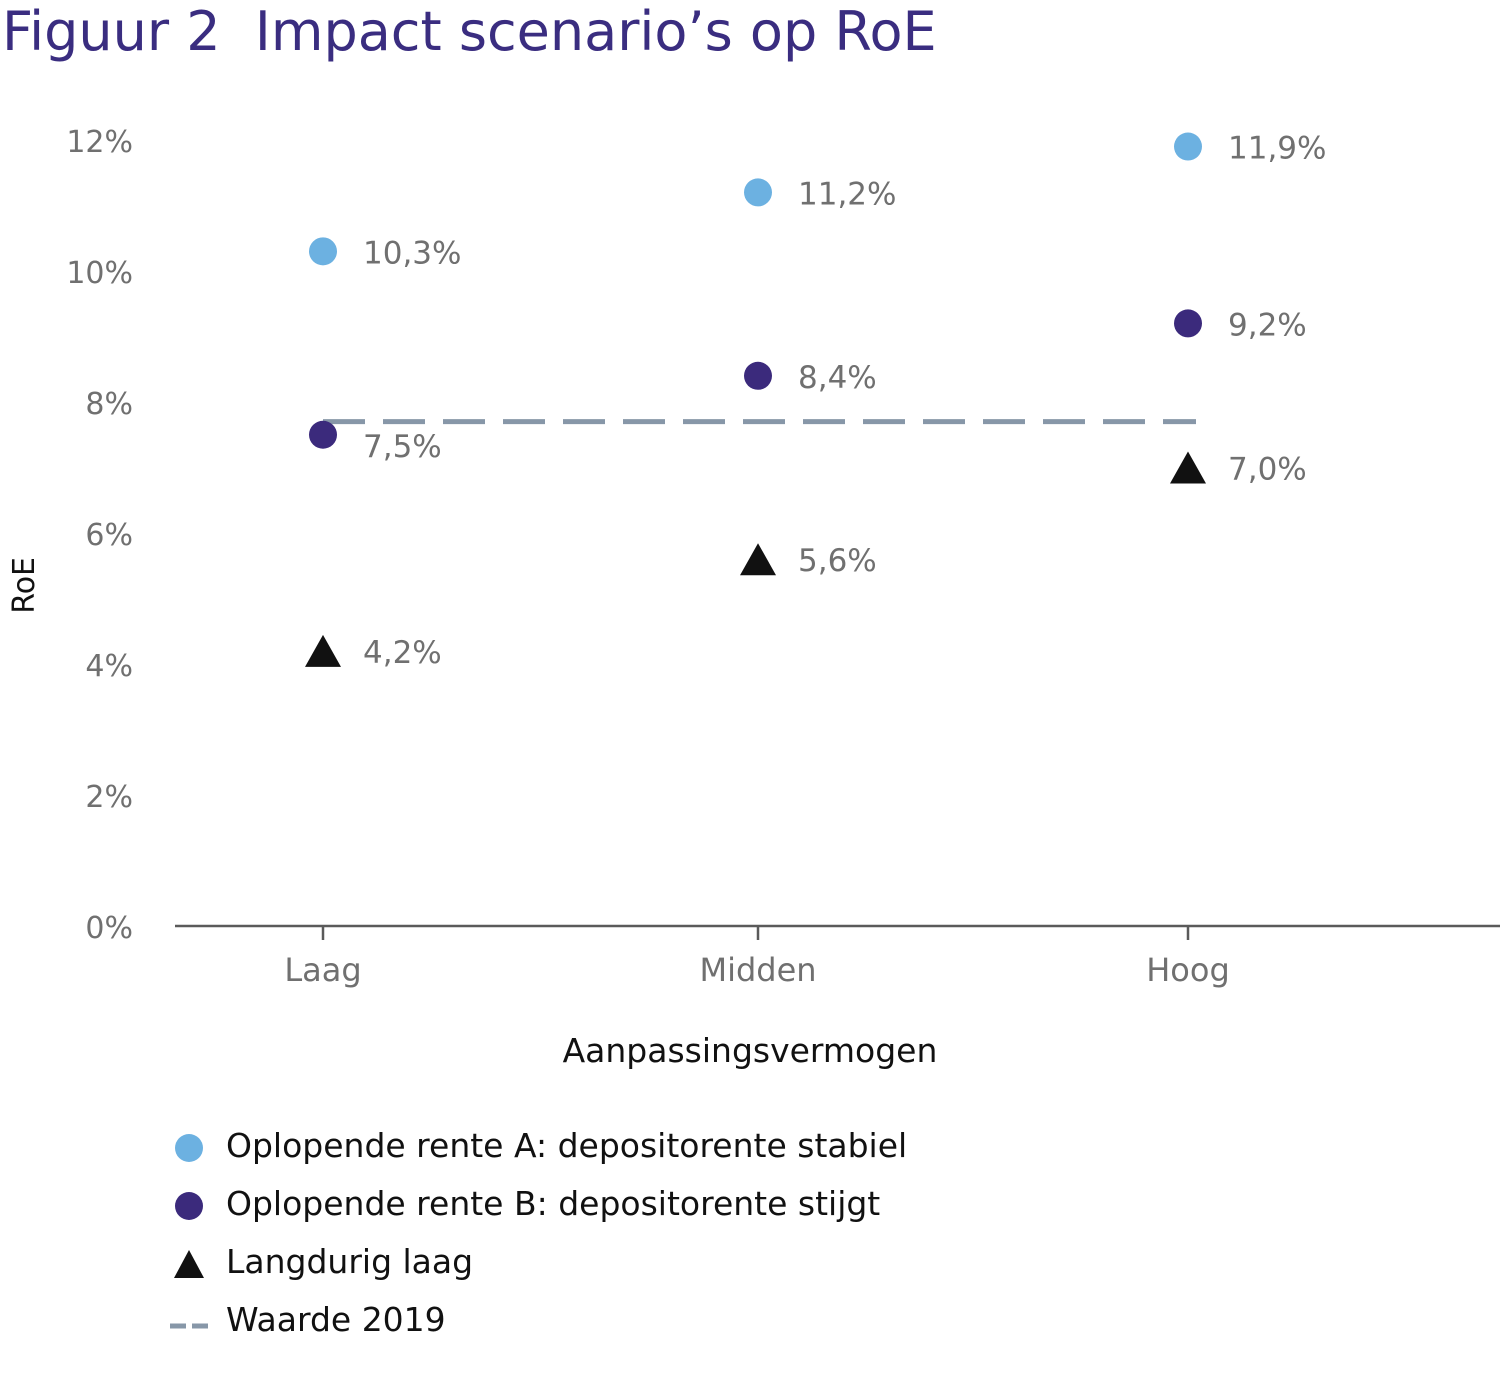 The height and width of the screenshot is (1391, 1500). Describe the element at coordinates (109, 404) in the screenshot. I see `y-tick-label: 8%` at that location.